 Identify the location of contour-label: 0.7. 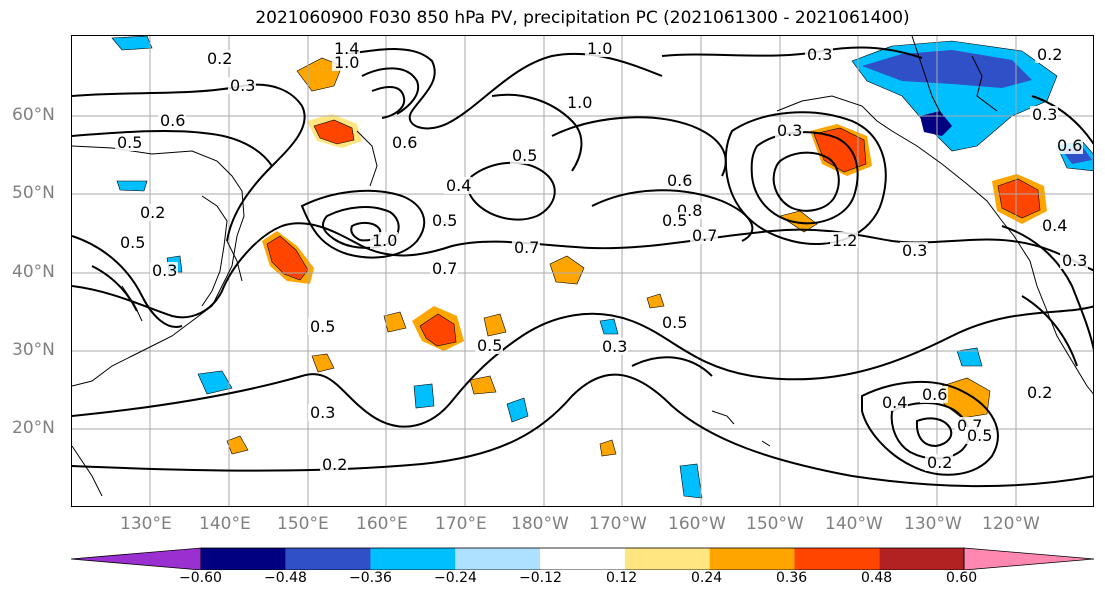
(526, 247).